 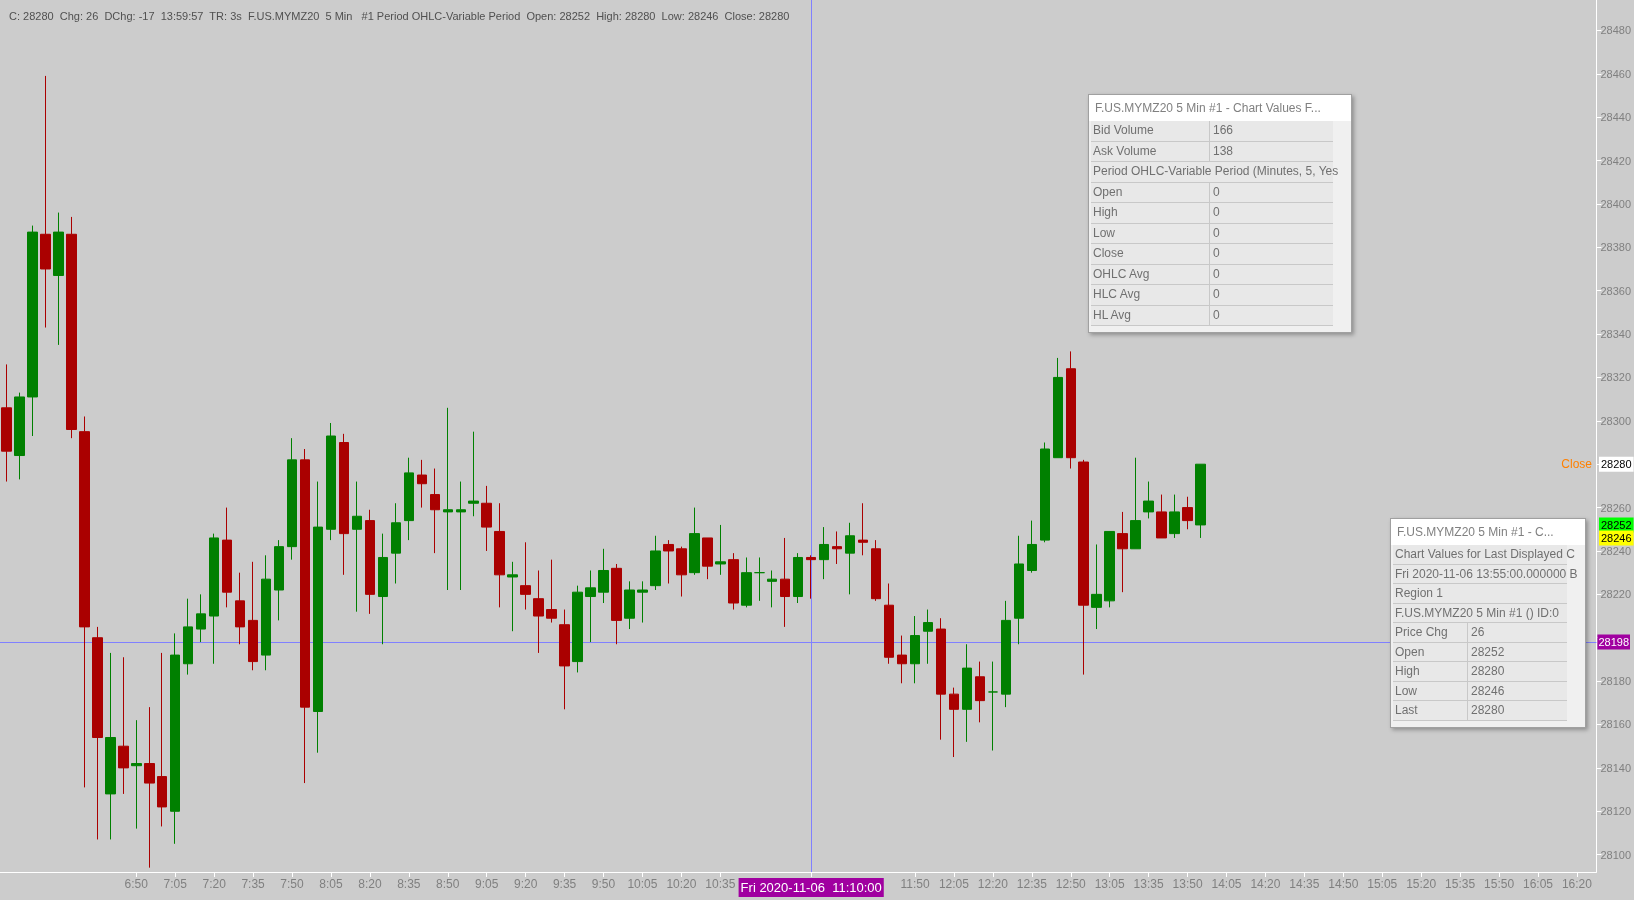 I want to click on x-tick-label: 14:05, so click(x=1226, y=884).